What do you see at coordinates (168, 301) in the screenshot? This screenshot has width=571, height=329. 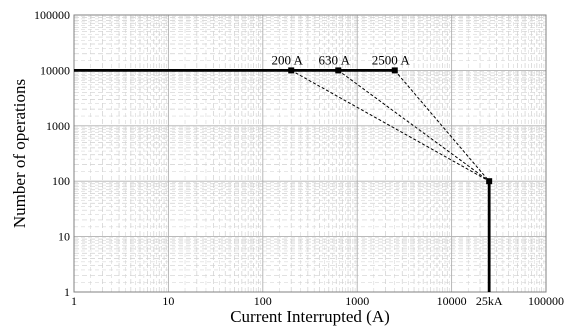 I see `x-tick-label: 10` at bounding box center [168, 301].